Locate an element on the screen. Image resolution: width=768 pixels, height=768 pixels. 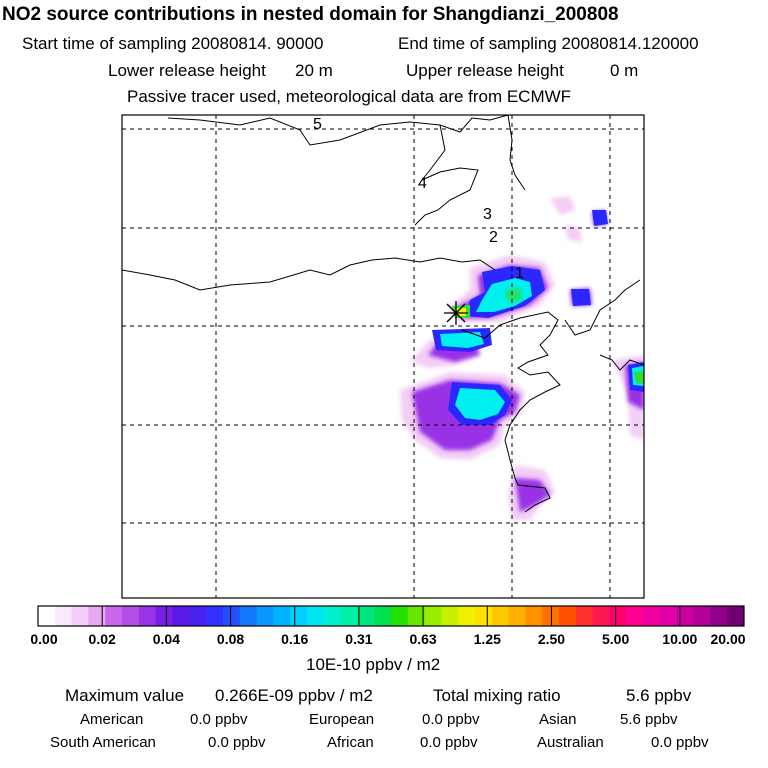
receptor-star-icon is located at coordinates (456, 313).